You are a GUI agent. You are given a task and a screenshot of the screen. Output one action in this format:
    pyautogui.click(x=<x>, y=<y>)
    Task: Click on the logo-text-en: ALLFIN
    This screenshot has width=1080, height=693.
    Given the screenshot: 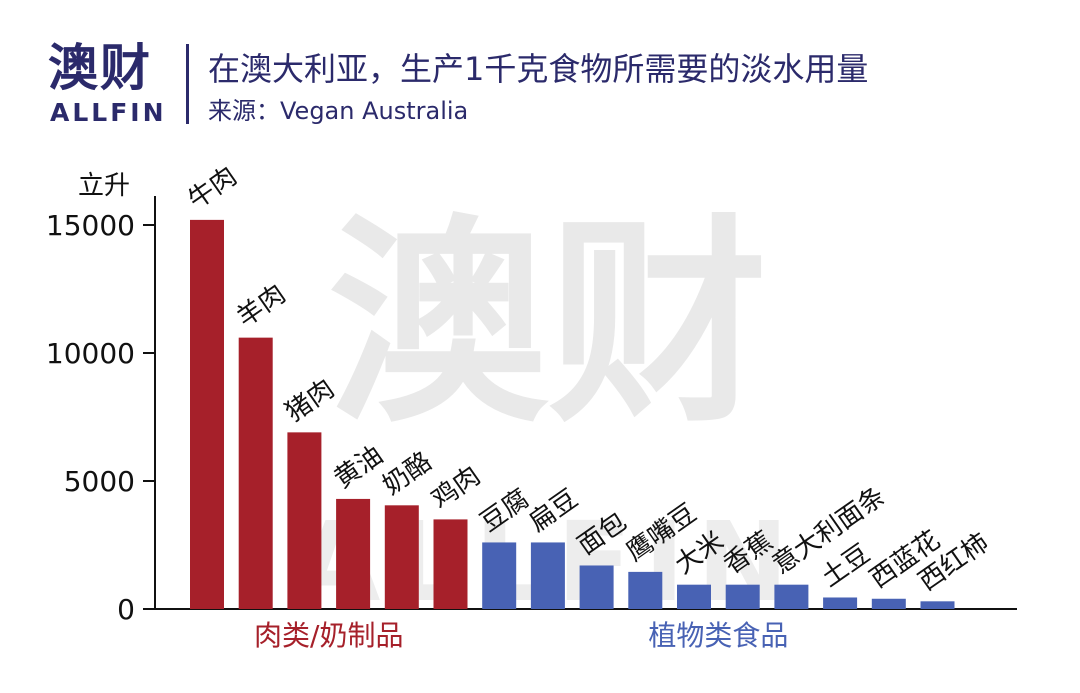 What is the action you would take?
    pyautogui.click(x=108, y=112)
    